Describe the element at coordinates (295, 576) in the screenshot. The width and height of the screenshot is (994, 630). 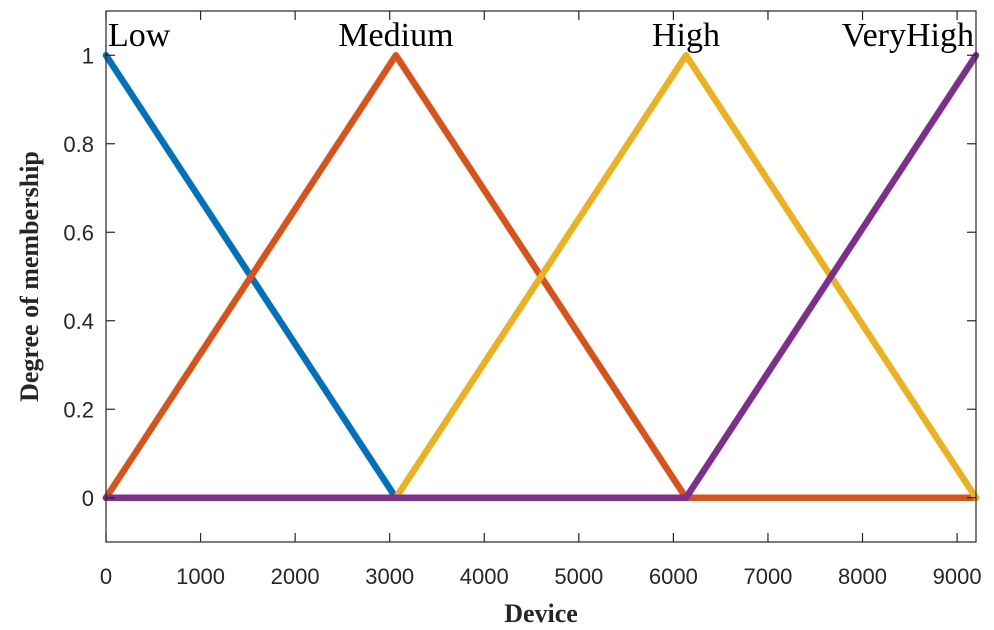
I see `x-tick-label: 2000` at that location.